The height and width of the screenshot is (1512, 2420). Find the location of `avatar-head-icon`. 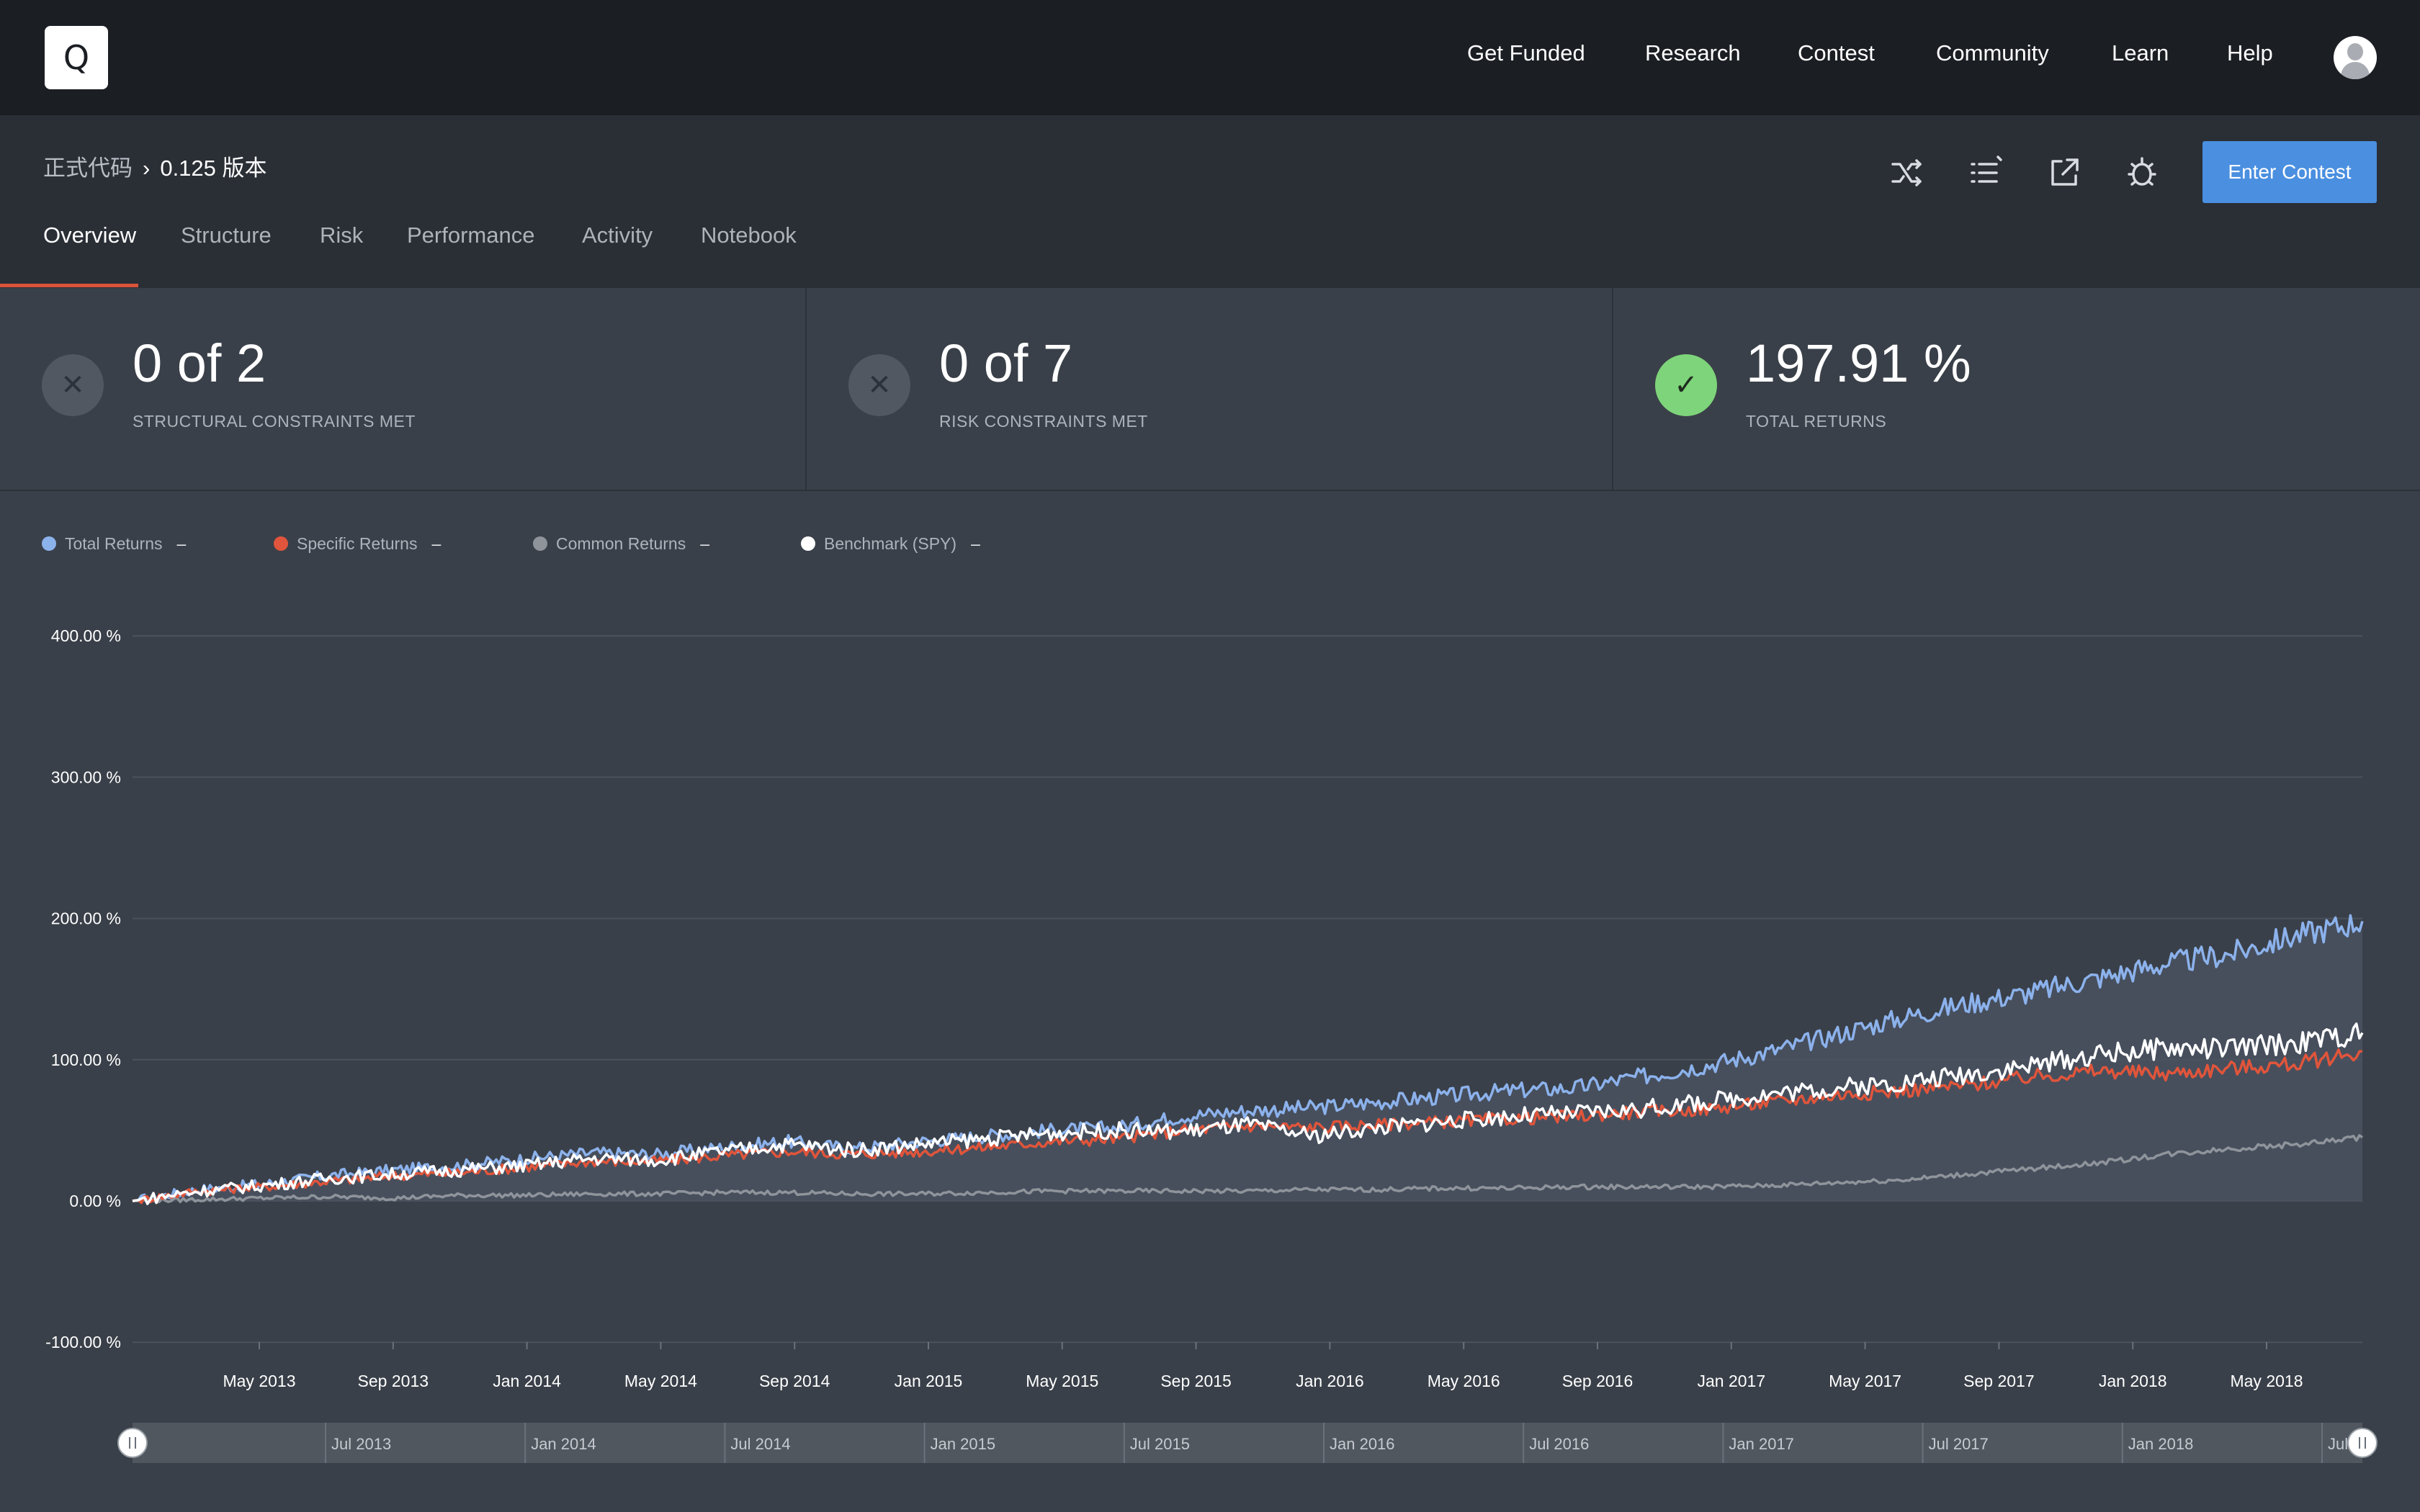

avatar-head-icon is located at coordinates (2355, 51).